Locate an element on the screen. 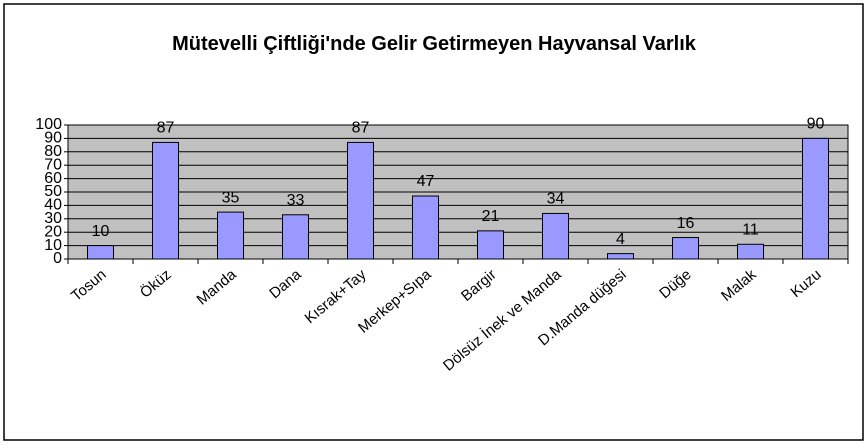 Image resolution: width=868 pixels, height=445 pixels. y-tick-label: 10 is located at coordinates (53, 245).